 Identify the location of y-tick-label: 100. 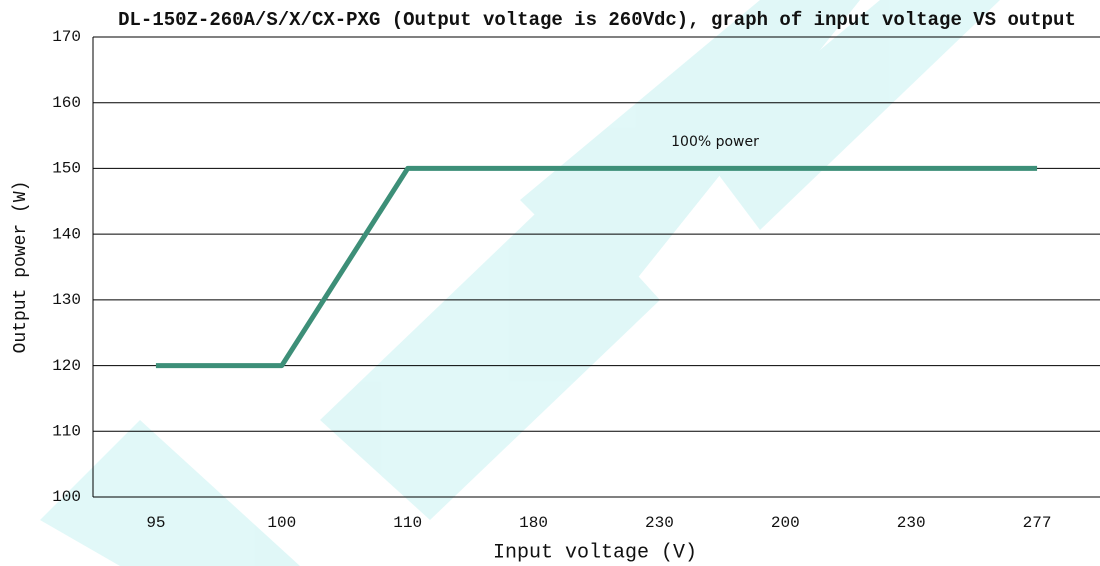
(66, 497).